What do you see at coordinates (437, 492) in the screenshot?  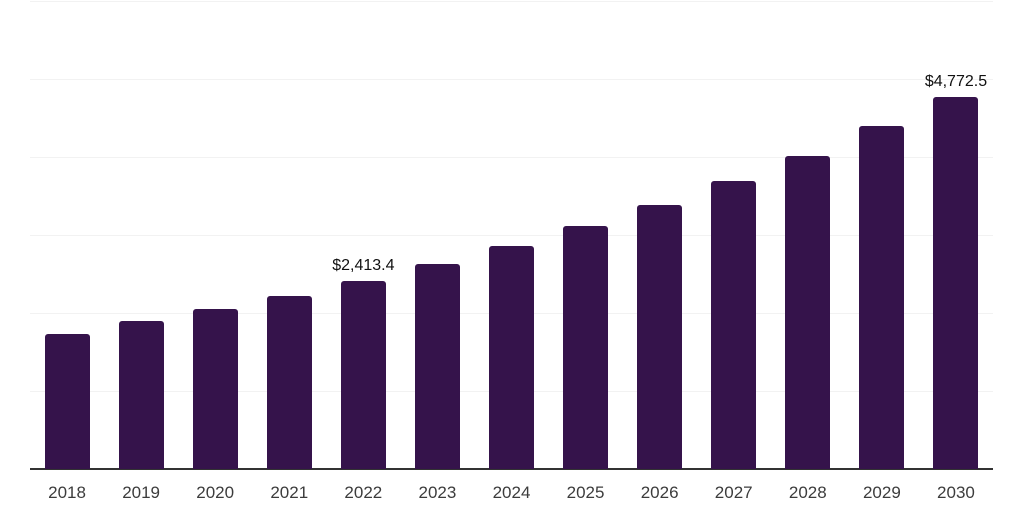 I see `x-tick-label-2023: 2023` at bounding box center [437, 492].